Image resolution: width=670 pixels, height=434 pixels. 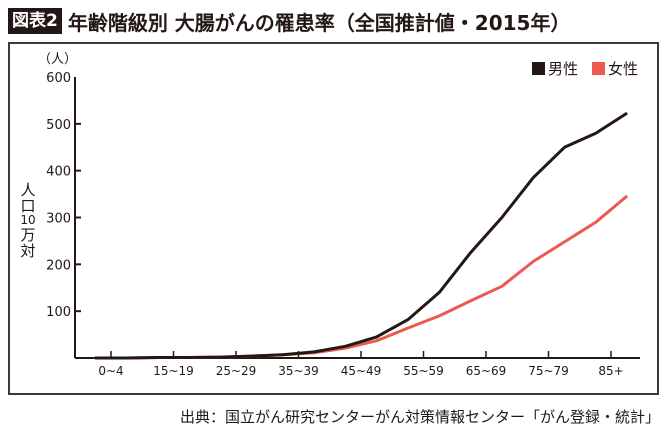 I want to click on y-tick-label: 200, so click(x=58, y=265).